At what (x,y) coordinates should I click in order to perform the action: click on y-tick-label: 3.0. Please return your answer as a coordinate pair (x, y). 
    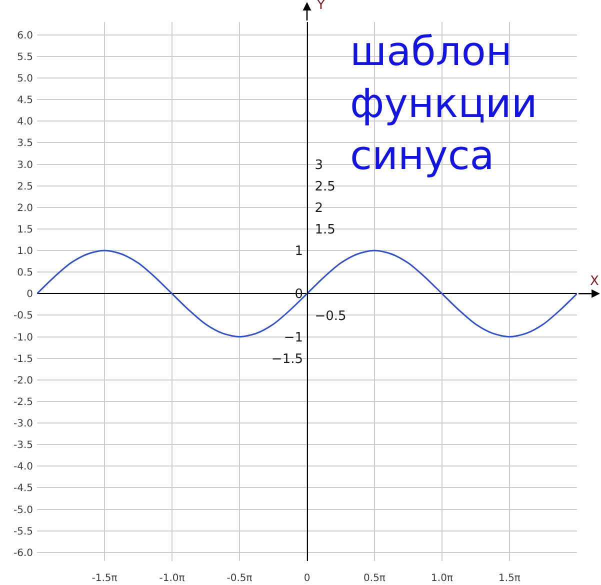
    Looking at the image, I should click on (25, 165).